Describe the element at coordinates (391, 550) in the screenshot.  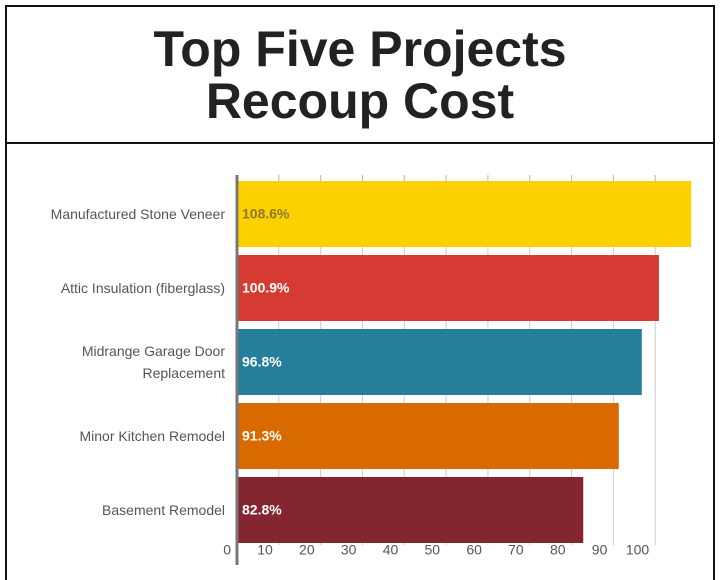
I see `x-tick-label: 40` at that location.